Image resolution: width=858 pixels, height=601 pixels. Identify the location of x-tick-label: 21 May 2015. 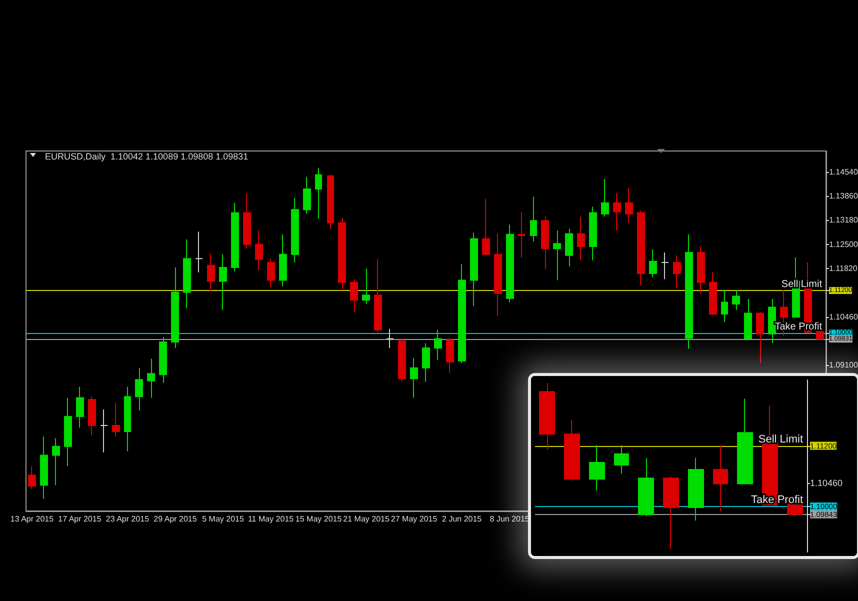
(366, 519).